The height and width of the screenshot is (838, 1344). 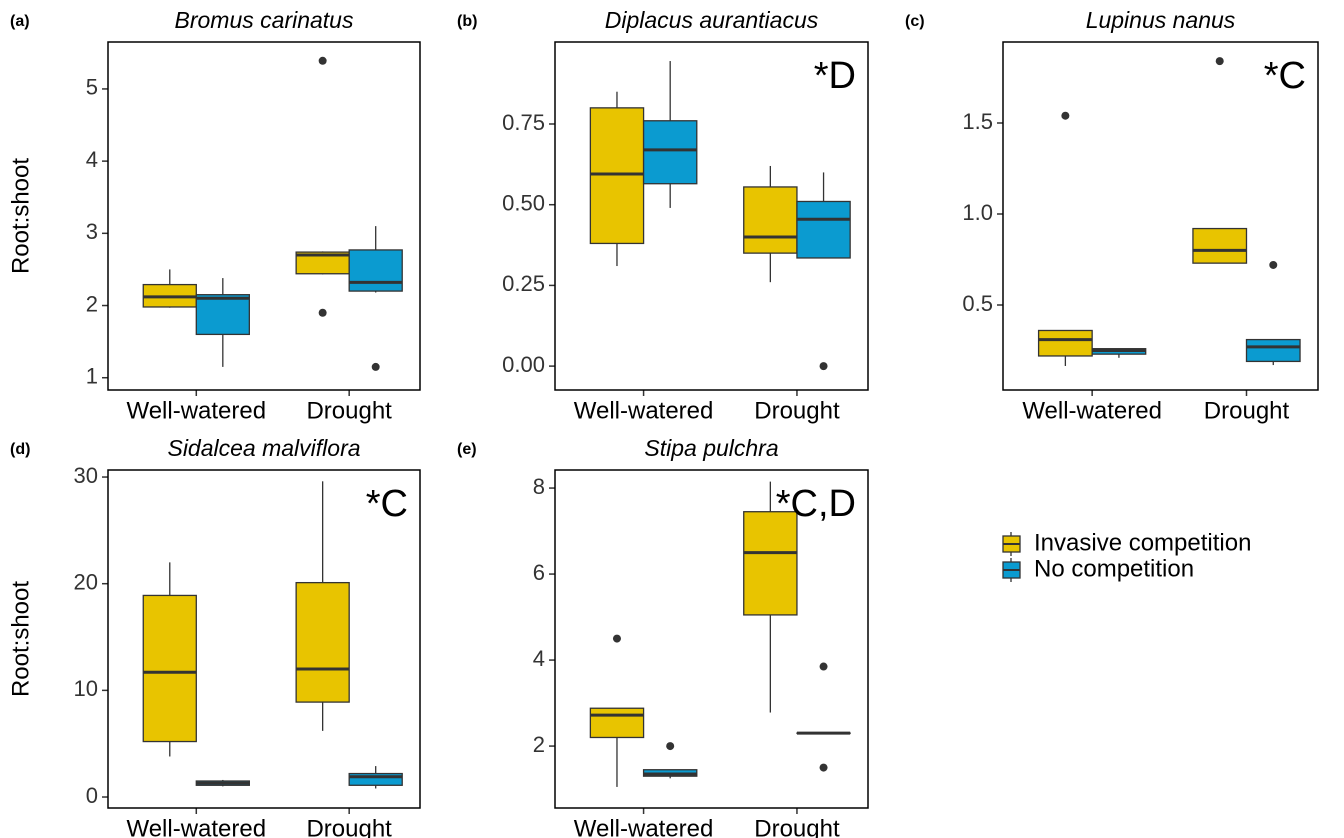 I want to click on y-tick-label: 8, so click(x=539, y=486).